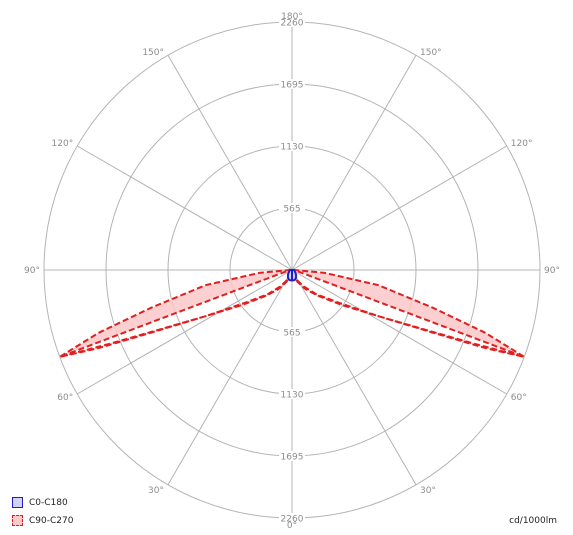  I want to click on angle-label: 0°, so click(292, 526).